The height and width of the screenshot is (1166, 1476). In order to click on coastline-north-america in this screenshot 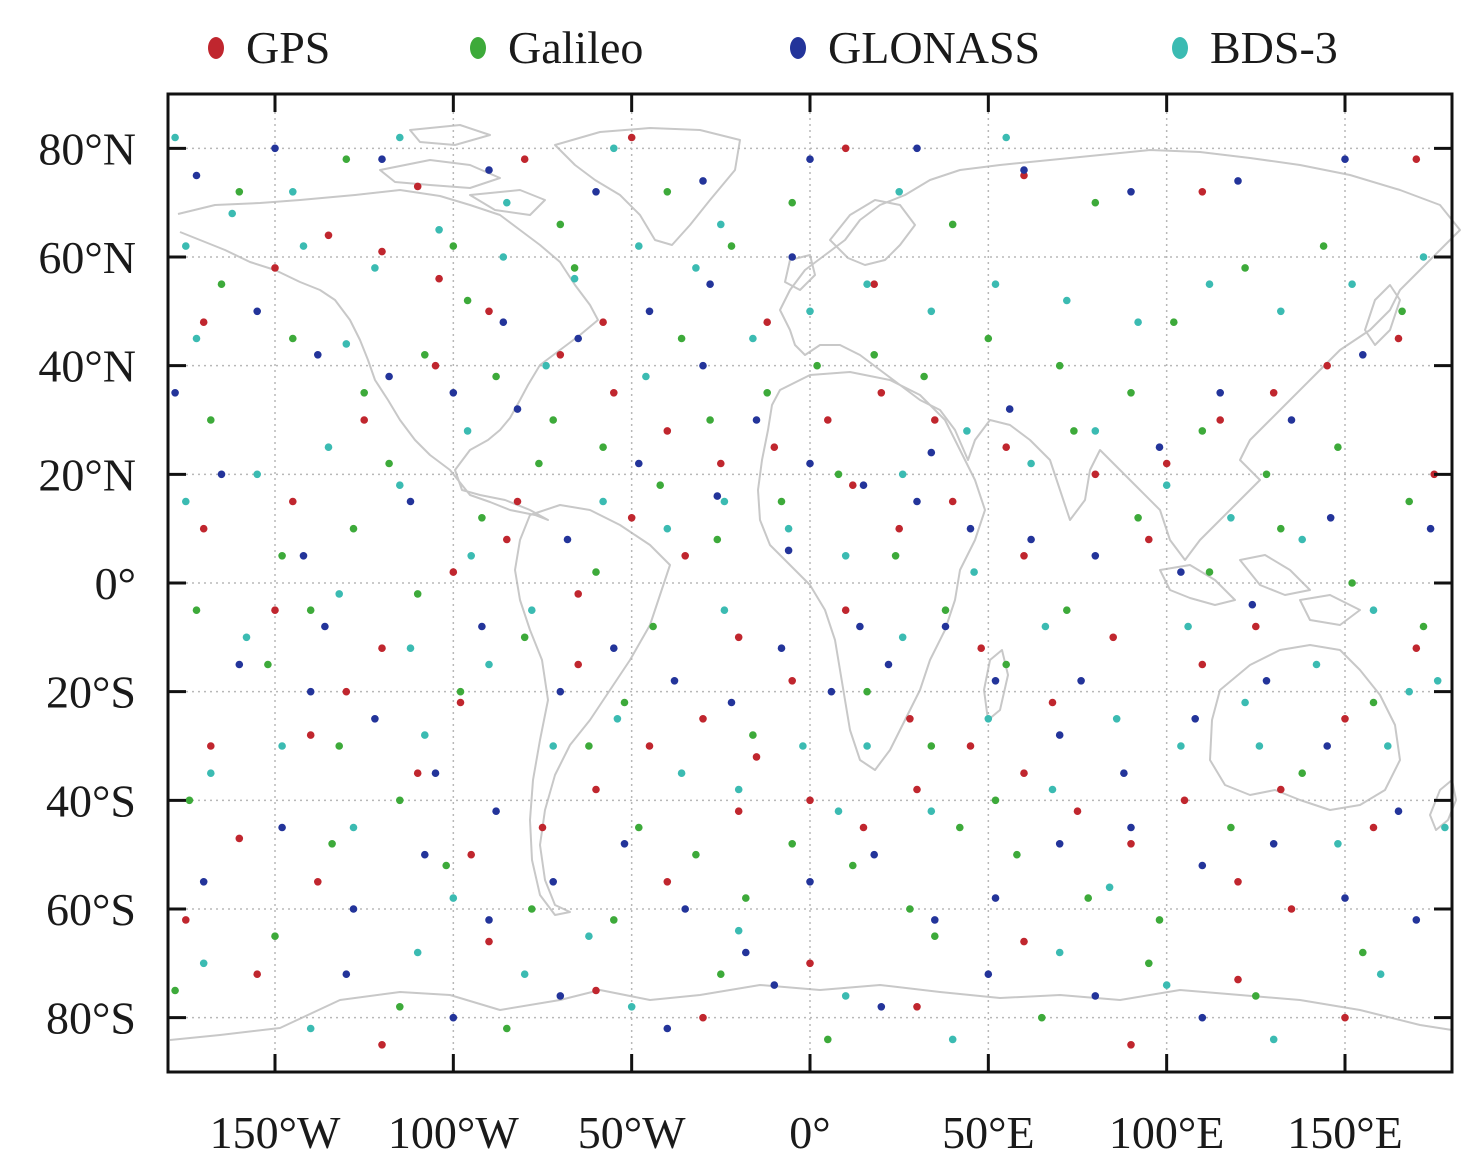, I will do `click(388, 355)`.